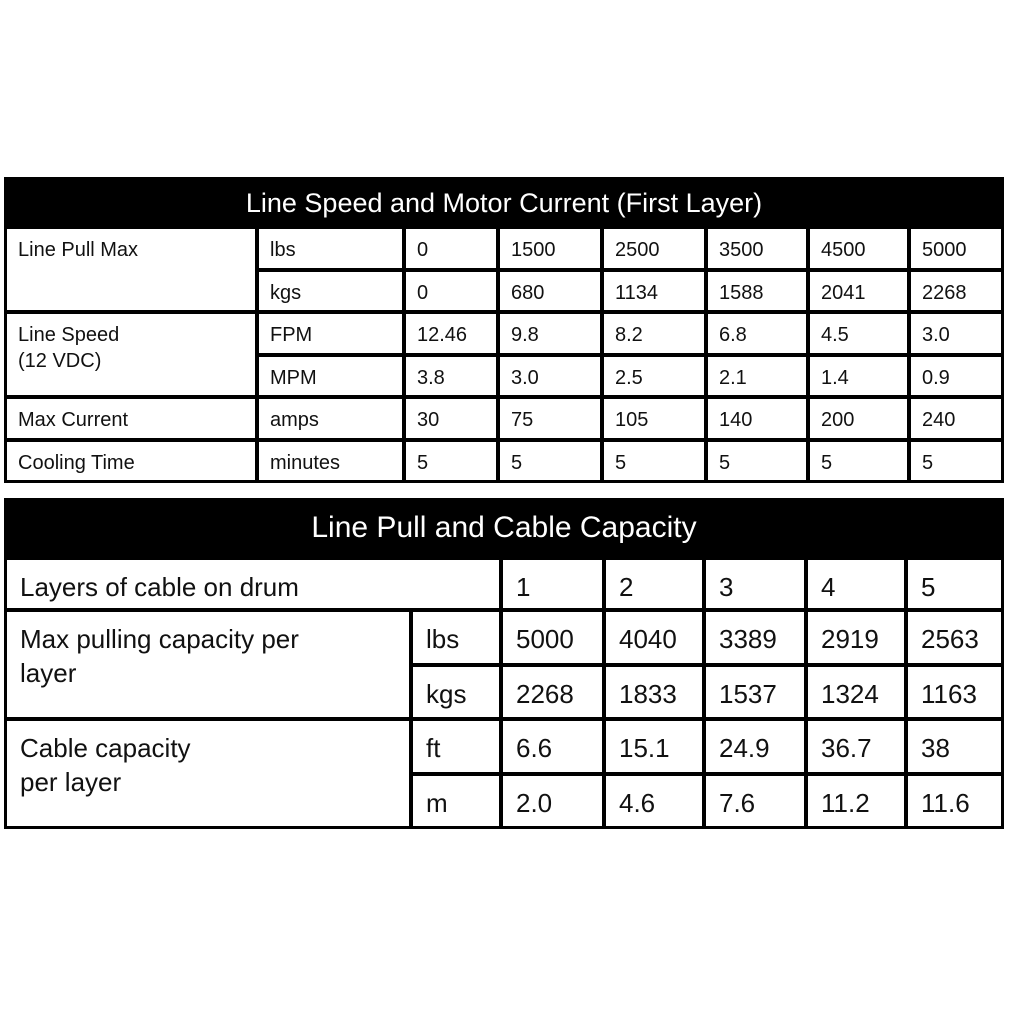 The width and height of the screenshot is (1010, 1010). Describe the element at coordinates (253, 584) in the screenshot. I see `header-label: Layers of cable on drum` at that location.